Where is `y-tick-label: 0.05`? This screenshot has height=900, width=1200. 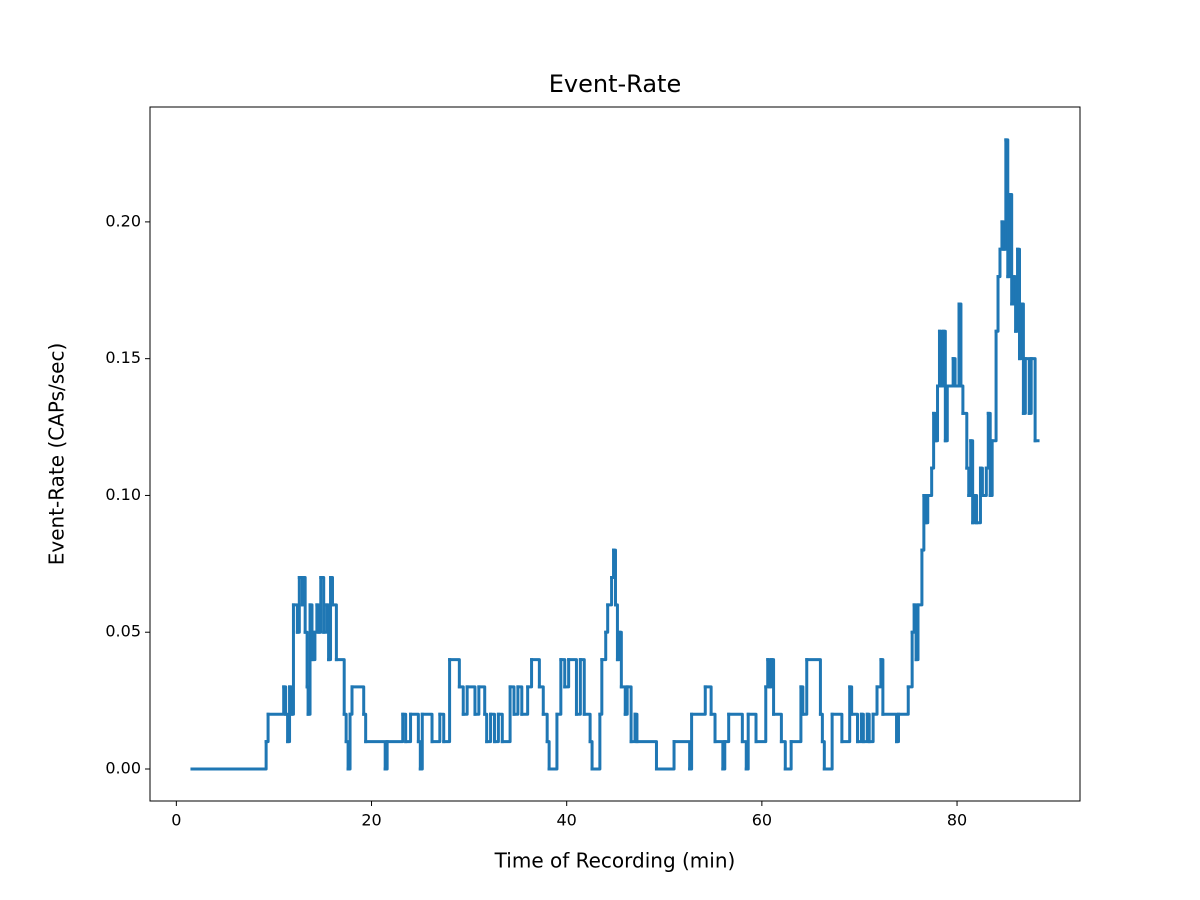
y-tick-label: 0.05 is located at coordinates (123, 631).